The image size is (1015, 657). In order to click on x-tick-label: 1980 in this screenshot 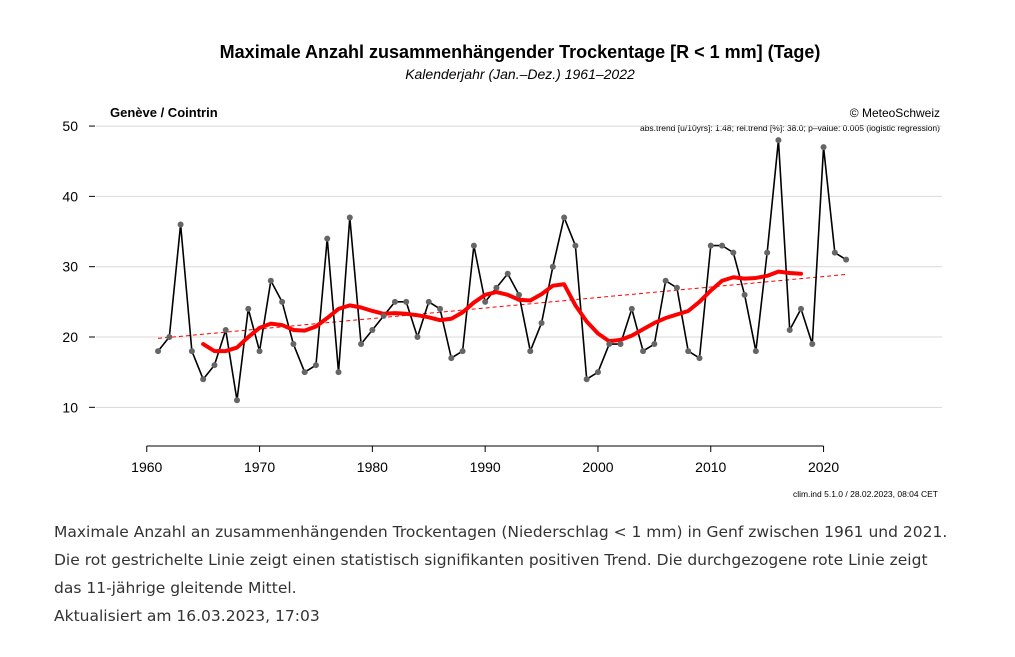, I will do `click(372, 467)`.